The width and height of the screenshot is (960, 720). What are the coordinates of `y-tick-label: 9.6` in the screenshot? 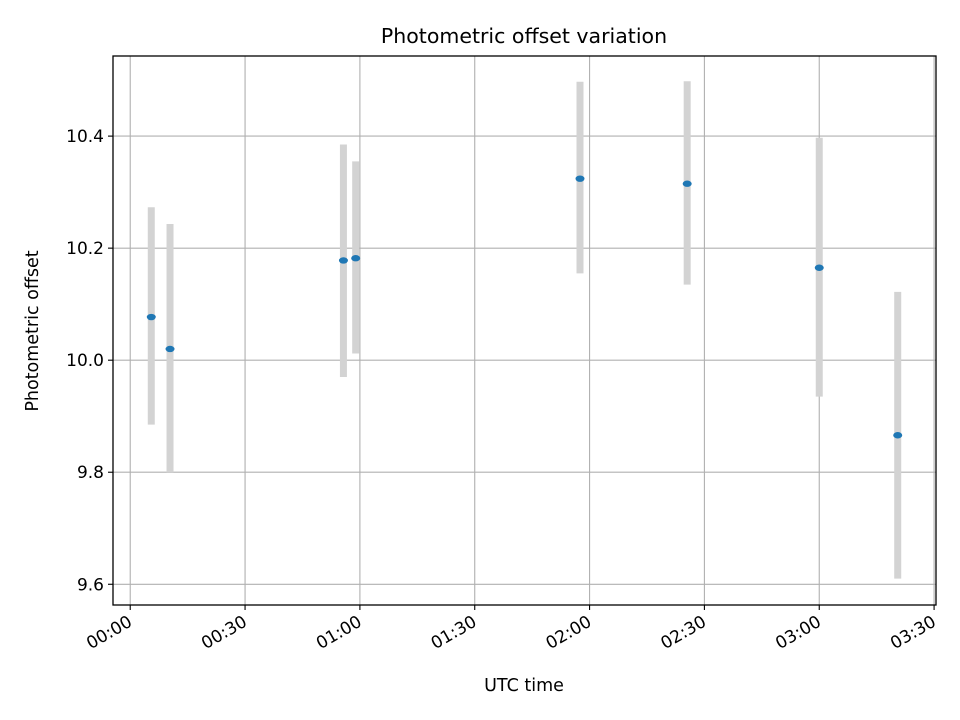 It's located at (90, 585).